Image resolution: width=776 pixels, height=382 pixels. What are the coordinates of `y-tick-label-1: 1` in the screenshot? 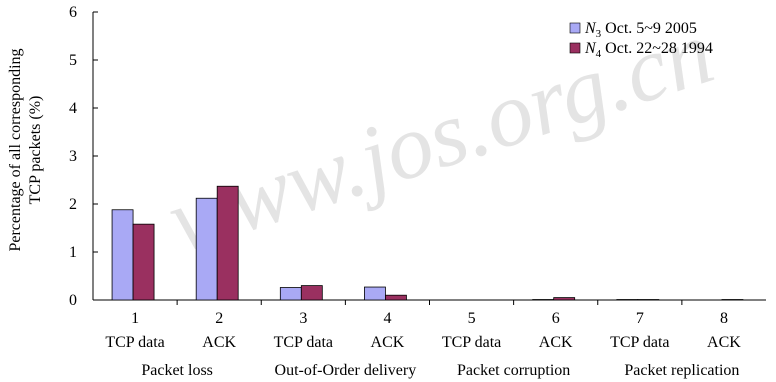 It's located at (73, 252).